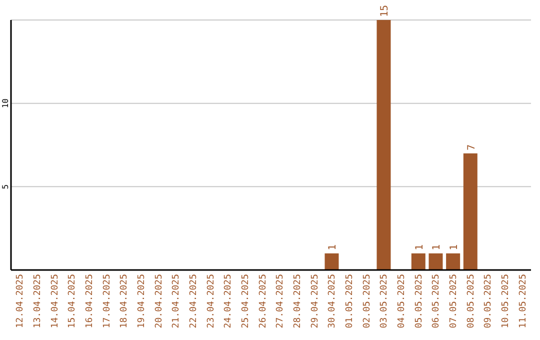 The height and width of the screenshot is (340, 540). What do you see at coordinates (5, 103) in the screenshot?
I see `y-tick-label: 10` at bounding box center [5, 103].